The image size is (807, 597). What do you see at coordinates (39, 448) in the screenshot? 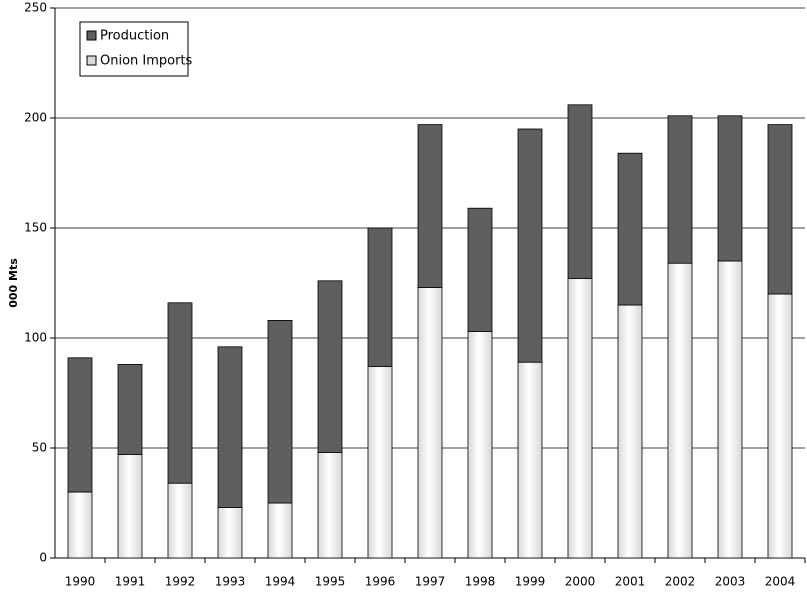
I see `y-tick-label: 50` at bounding box center [39, 448].